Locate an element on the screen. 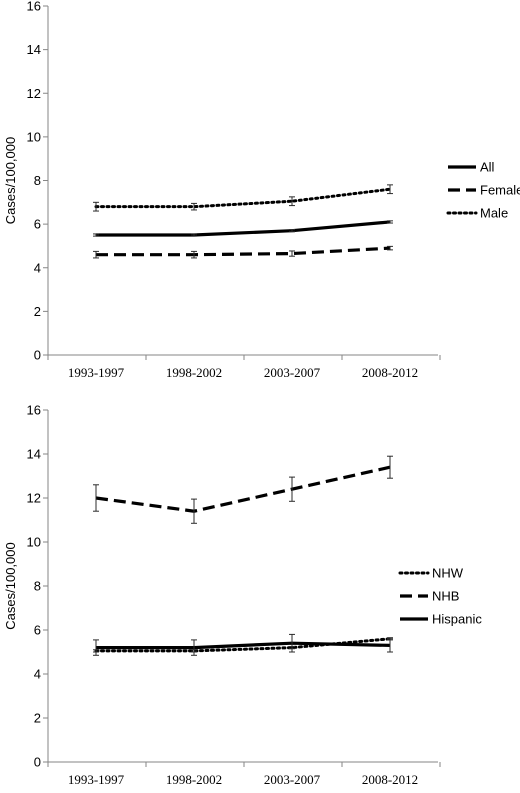 The width and height of the screenshot is (520, 793). legend-item-all: All is located at coordinates (471, 167).